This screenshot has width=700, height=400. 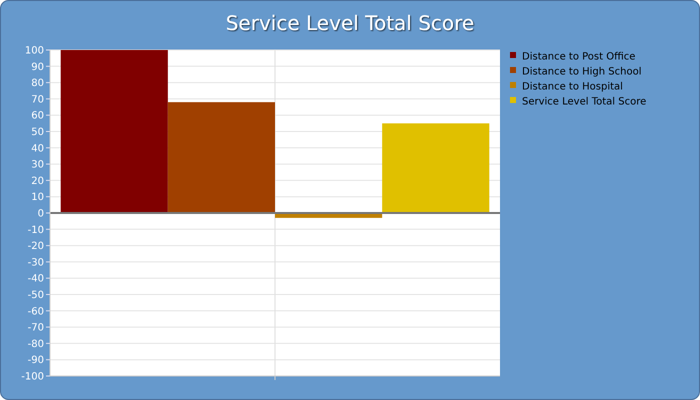 What do you see at coordinates (37, 116) in the screenshot?
I see `y-tick-label: 60` at bounding box center [37, 116].